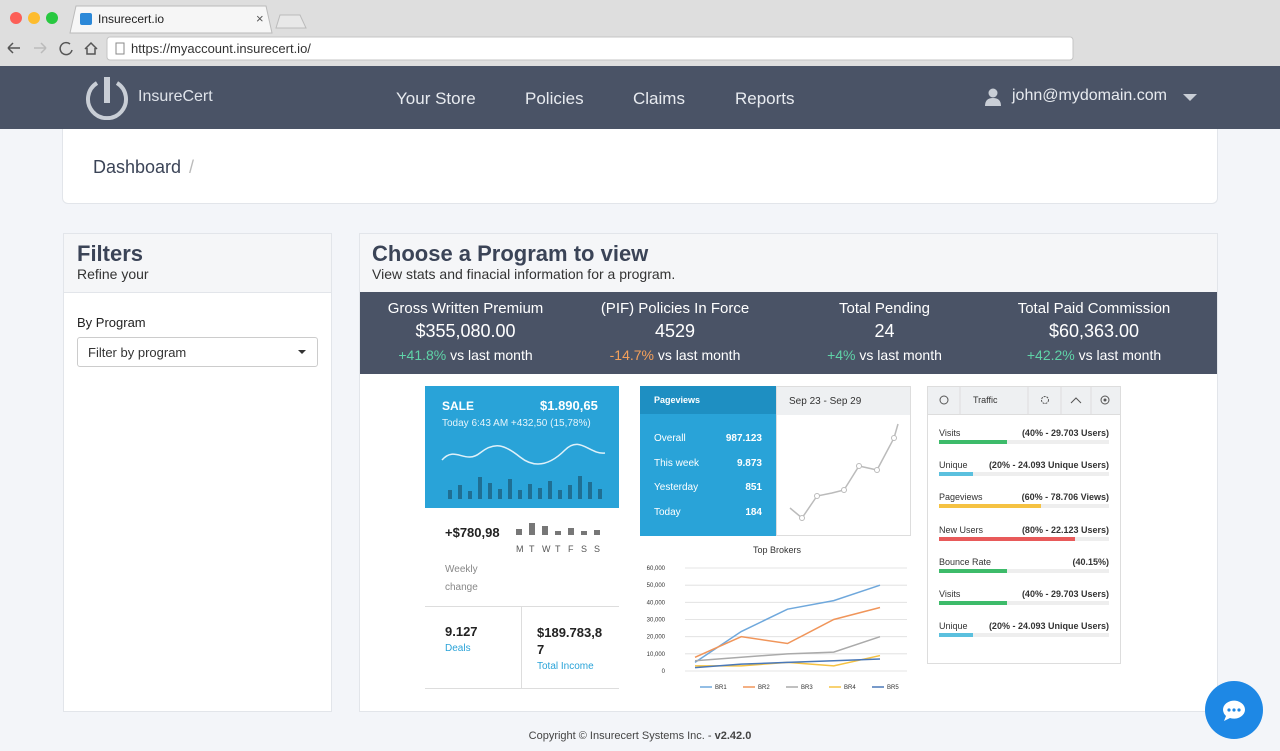  What do you see at coordinates (461, 578) in the screenshot?
I see `weekly-label: Weekly change` at bounding box center [461, 578].